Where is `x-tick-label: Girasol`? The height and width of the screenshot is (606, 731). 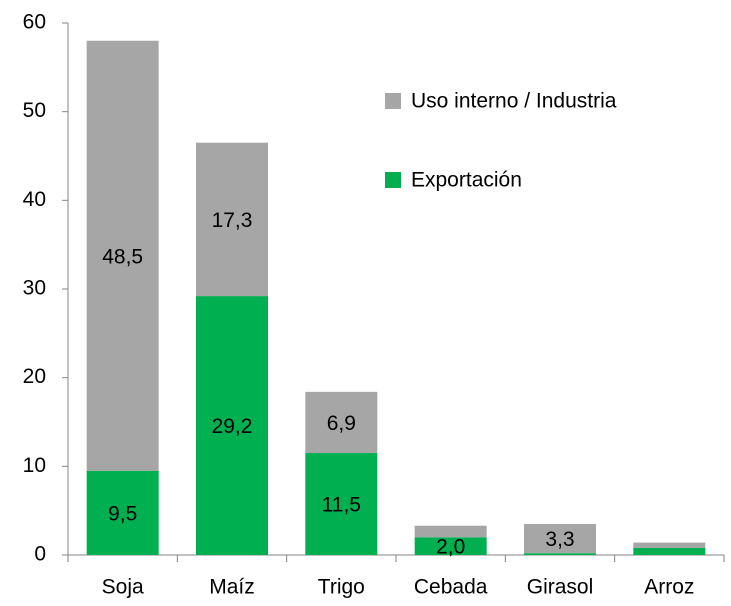 x-tick-label: Girasol is located at coordinates (560, 587).